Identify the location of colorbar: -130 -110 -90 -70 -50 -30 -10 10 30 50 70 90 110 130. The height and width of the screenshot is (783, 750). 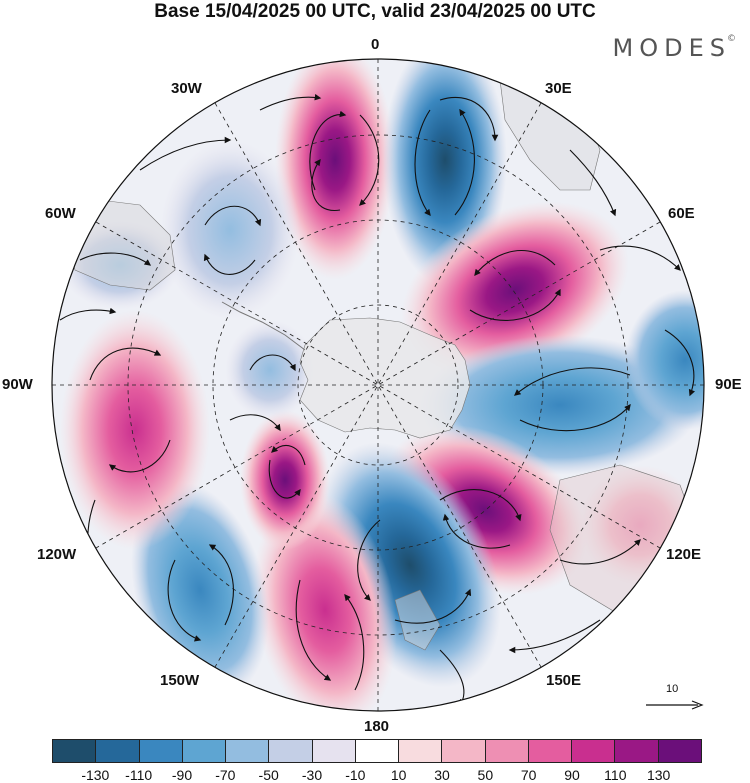
(377, 761).